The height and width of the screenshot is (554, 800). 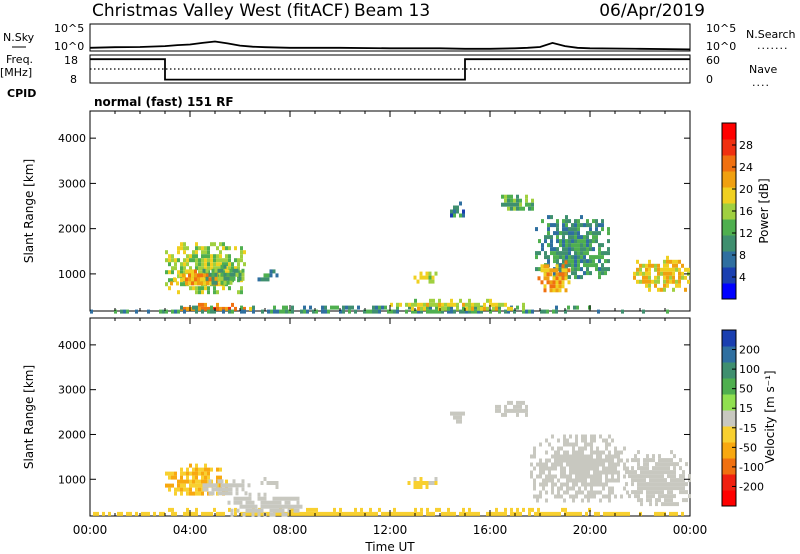 I want to click on velocity-ytick-label-3: 4000, so click(x=72, y=345).